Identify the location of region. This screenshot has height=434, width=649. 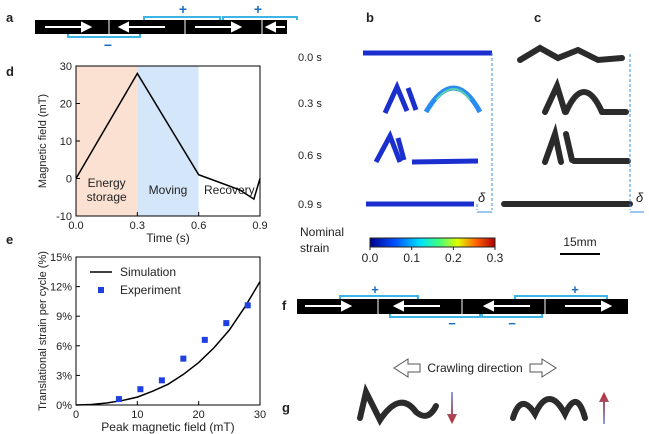
(229, 141).